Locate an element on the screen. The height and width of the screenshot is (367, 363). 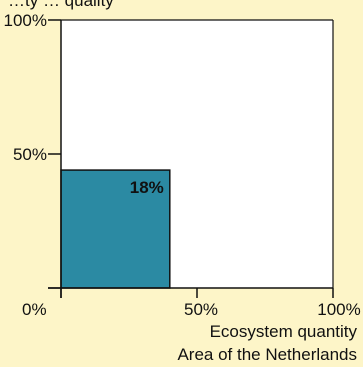
y-axis-label: …ty … quality is located at coordinates (61, 5).